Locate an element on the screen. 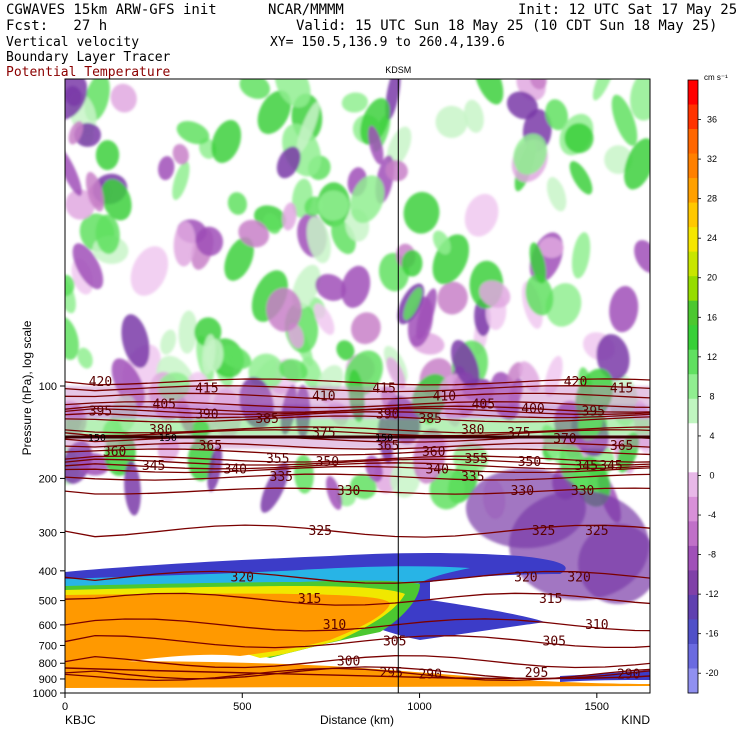 This screenshot has height=740, width=740. y-tick-label: 300 is located at coordinates (48, 533).